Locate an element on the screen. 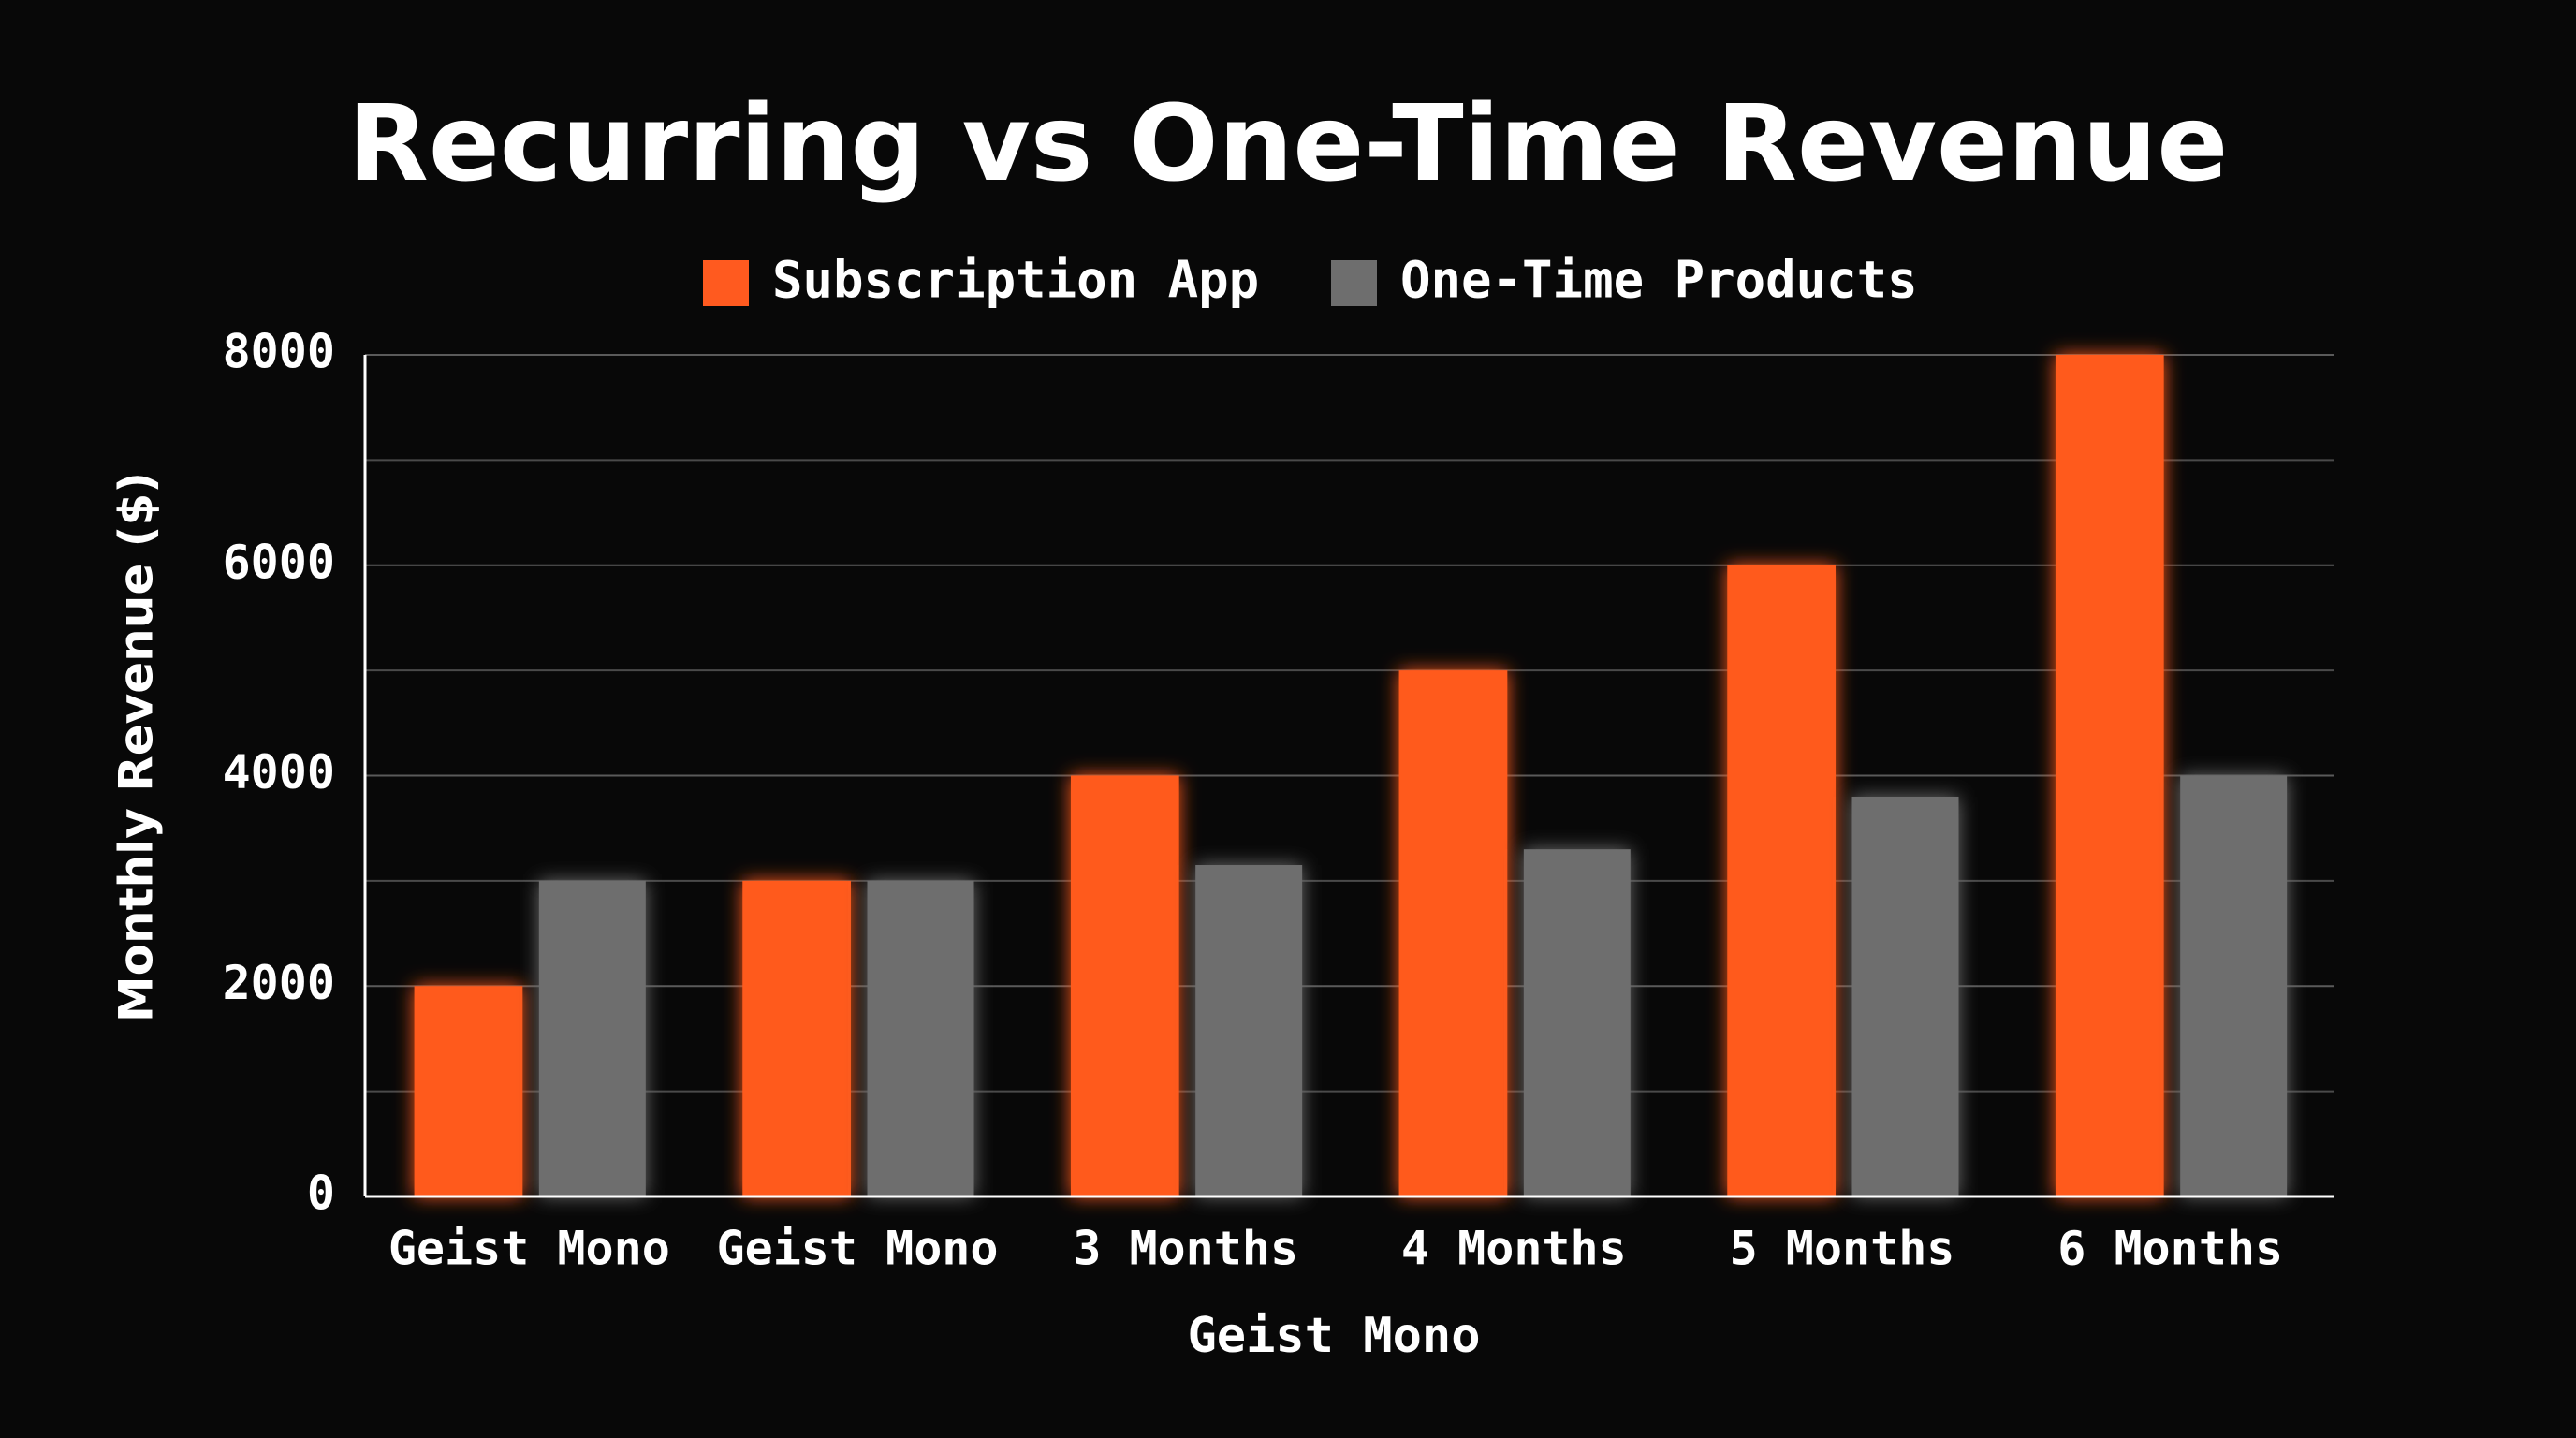  x-tick-label: 6 Months is located at coordinates (2170, 1249).